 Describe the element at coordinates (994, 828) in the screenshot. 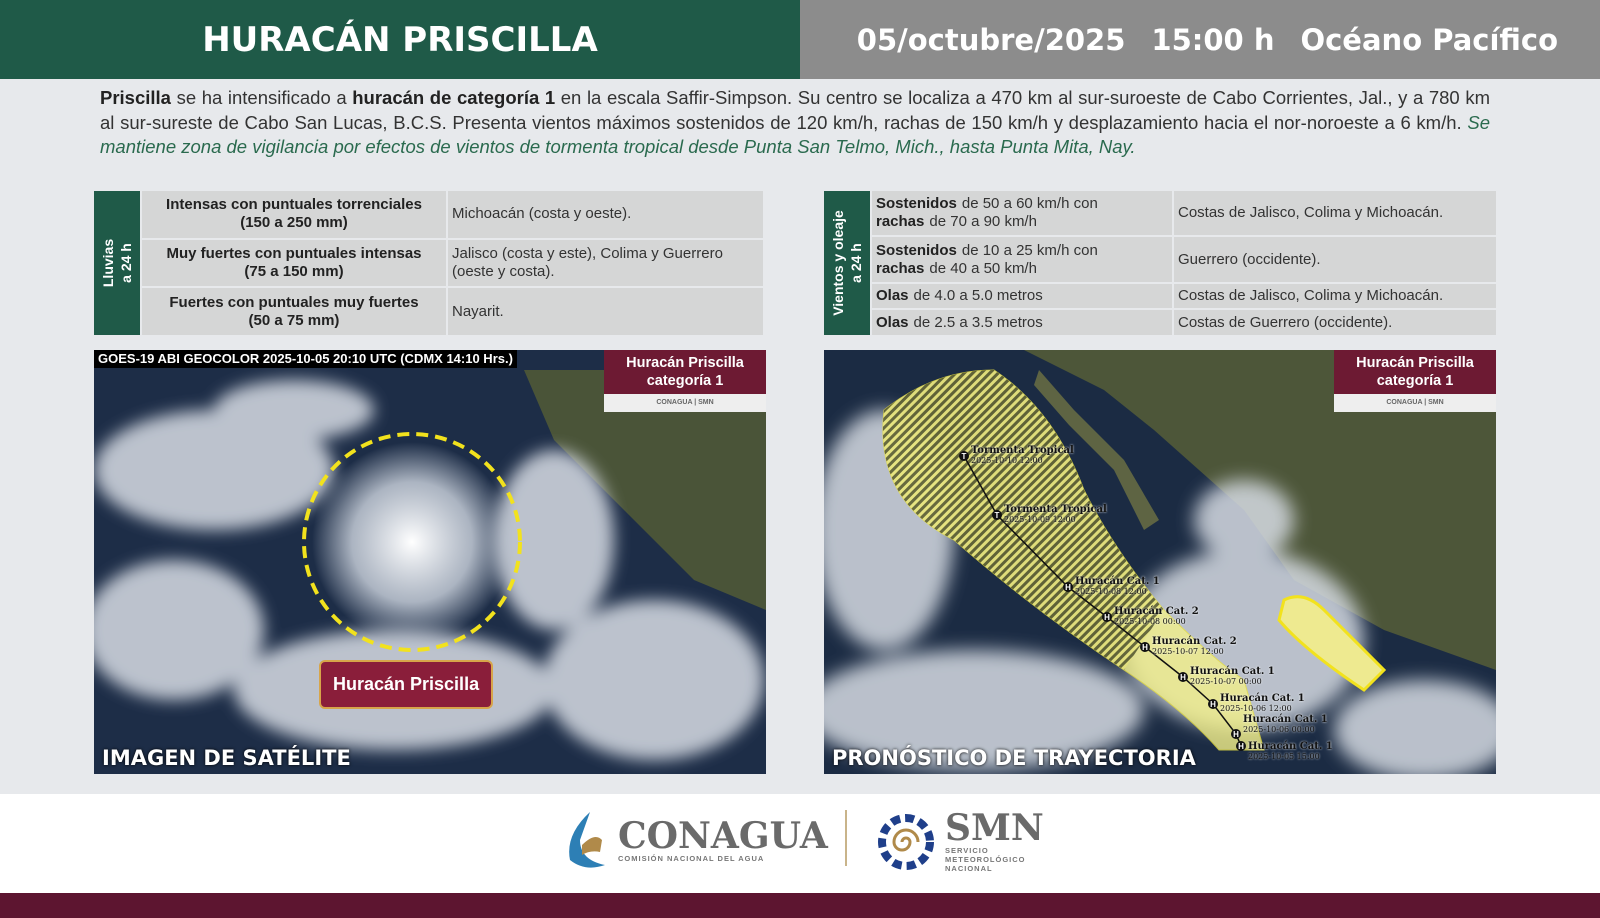

I see `smn-text: SMN` at that location.